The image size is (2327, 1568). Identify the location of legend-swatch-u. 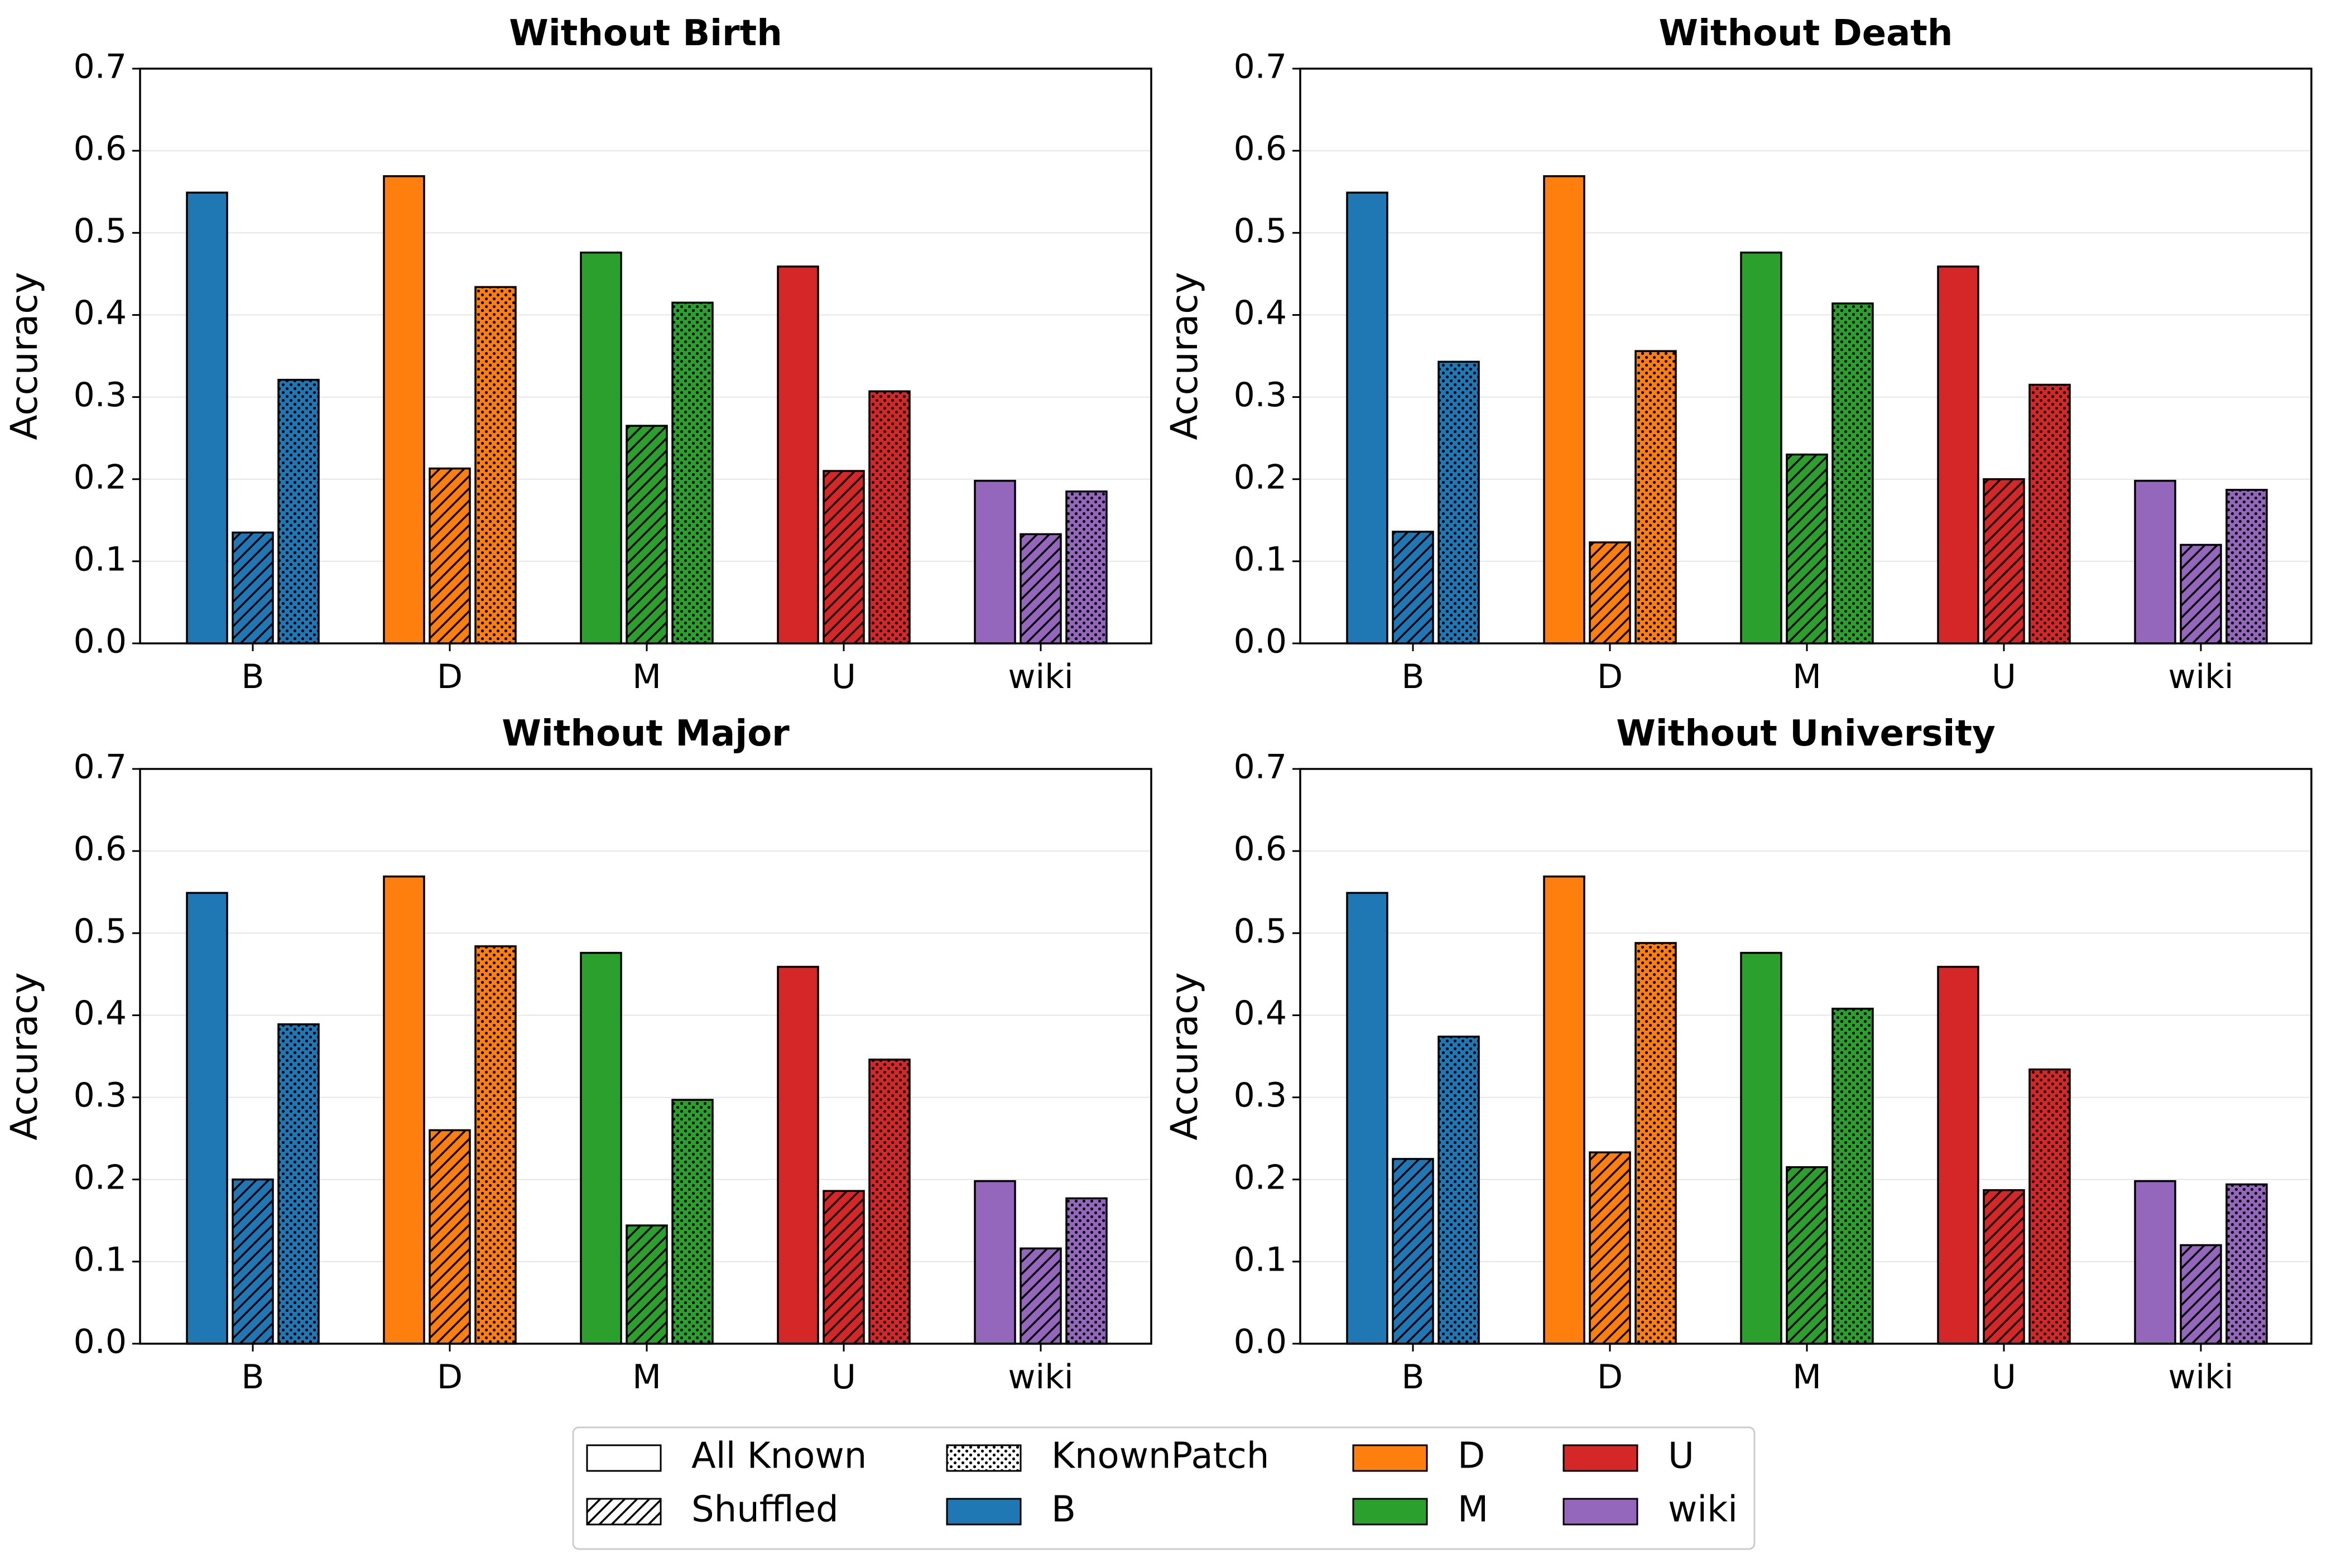
(1600, 1458).